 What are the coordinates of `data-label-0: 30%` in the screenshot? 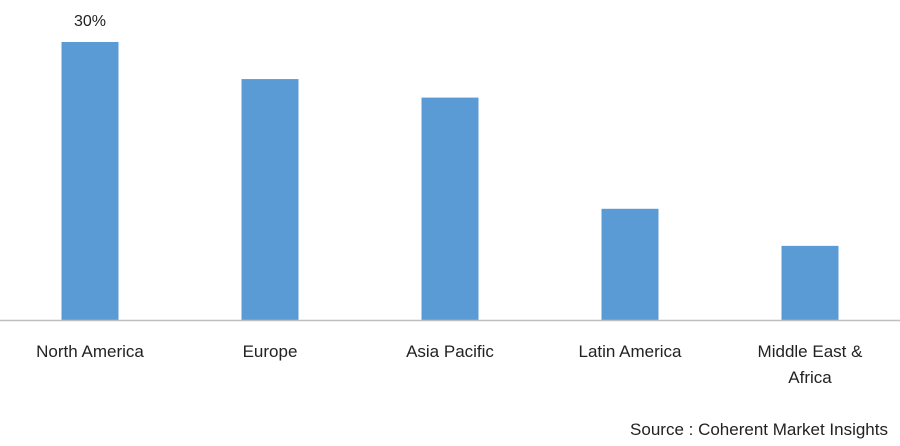 It's located at (90, 21).